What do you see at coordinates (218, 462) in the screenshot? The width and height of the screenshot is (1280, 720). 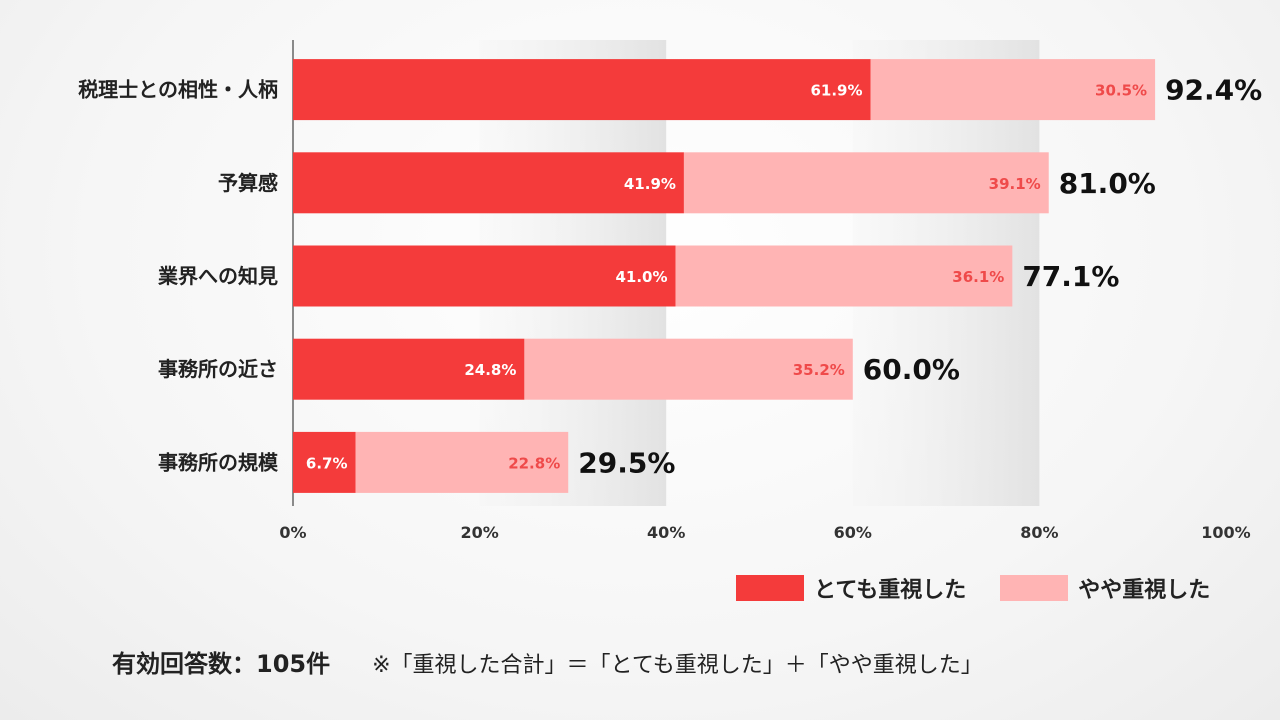 I see `category-label: 事務所の規模` at bounding box center [218, 462].